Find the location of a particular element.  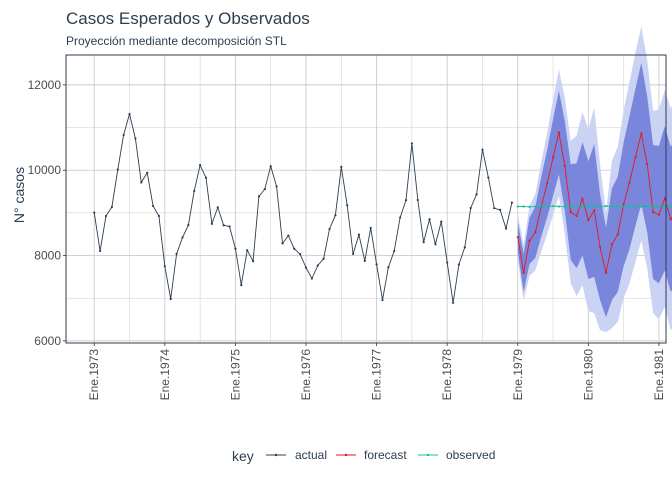

x-tick-label: Ene.1974 is located at coordinates (165, 375).